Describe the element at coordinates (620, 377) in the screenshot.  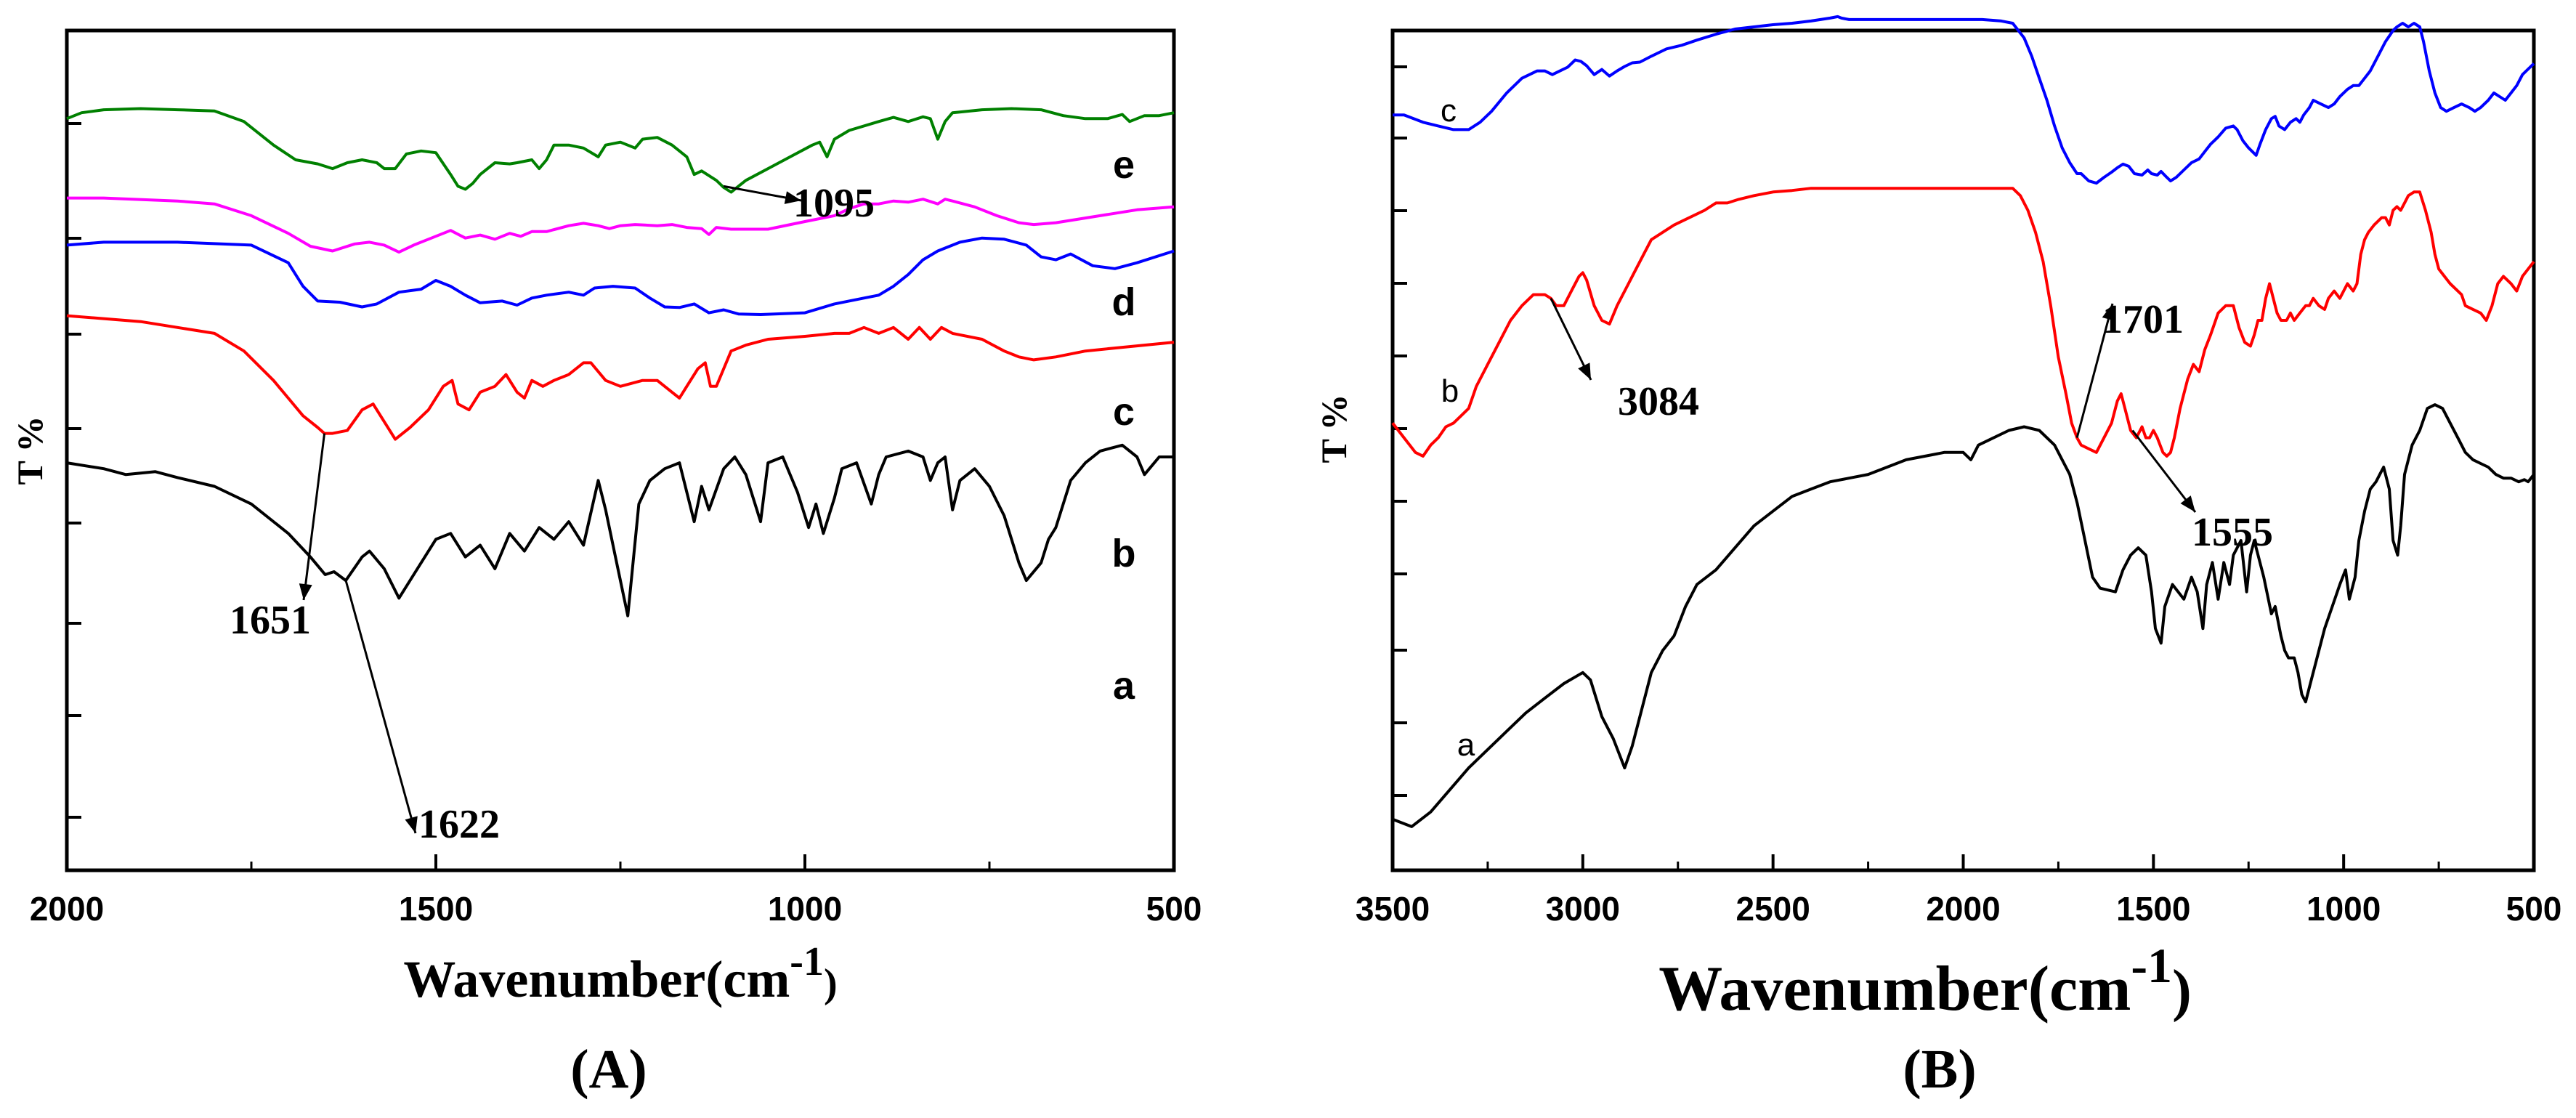
I see `panel-a-series-b` at that location.